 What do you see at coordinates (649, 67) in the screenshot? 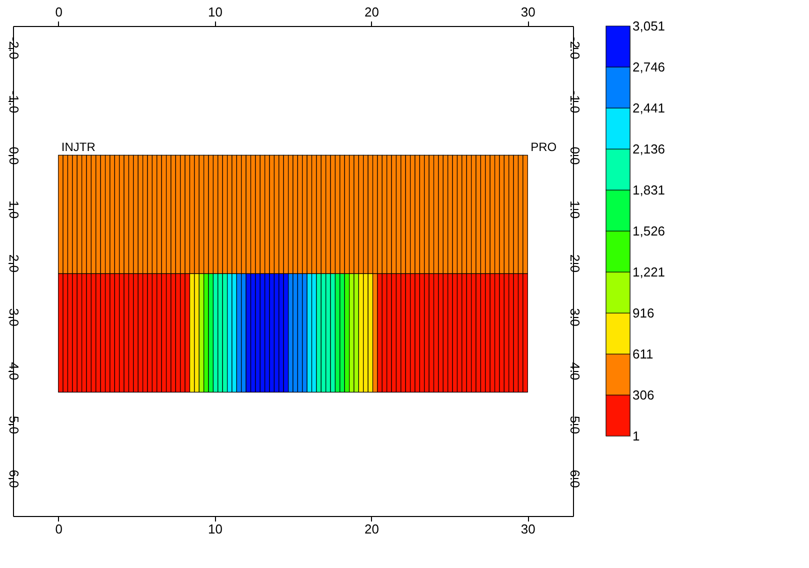
I see `color-bar-label: 2,746` at bounding box center [649, 67].